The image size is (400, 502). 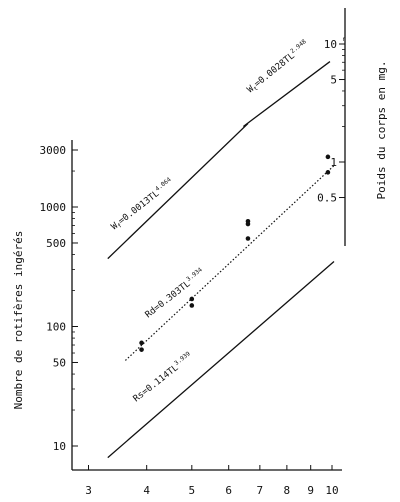 What do you see at coordinates (178, 191) in the screenshot?
I see `series-line-wf` at bounding box center [178, 191].